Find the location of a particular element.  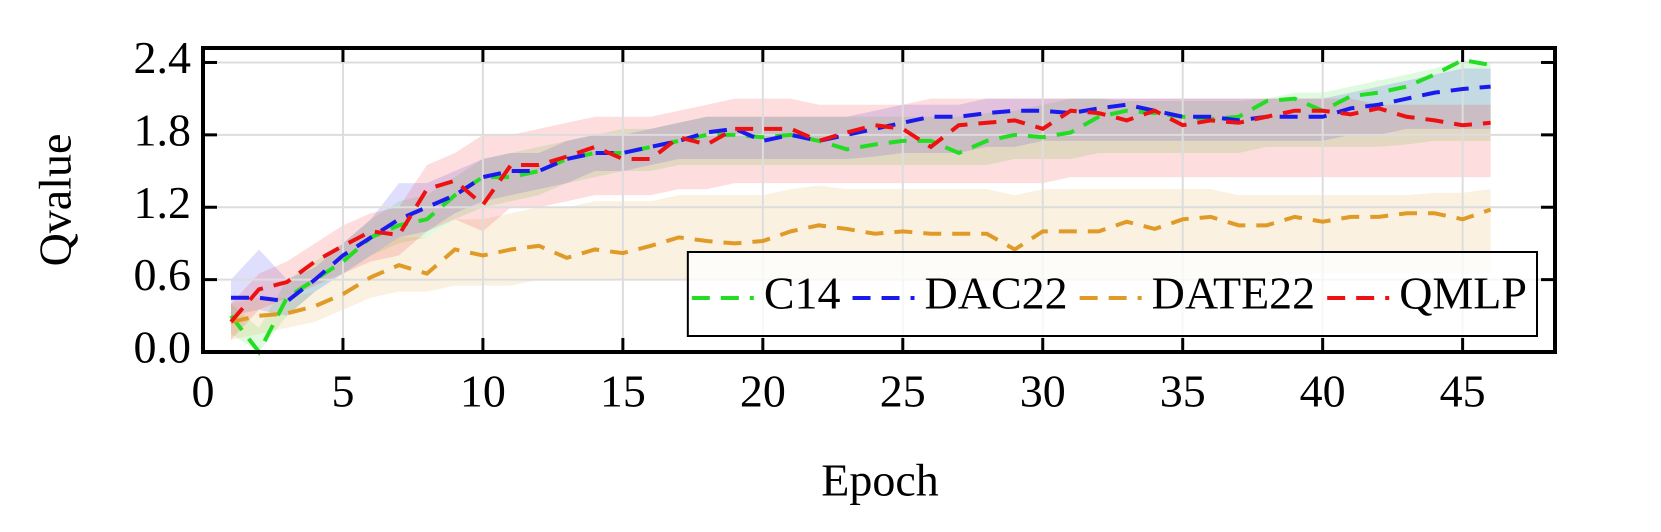

x-axis-label: Epoch is located at coordinates (880, 480).